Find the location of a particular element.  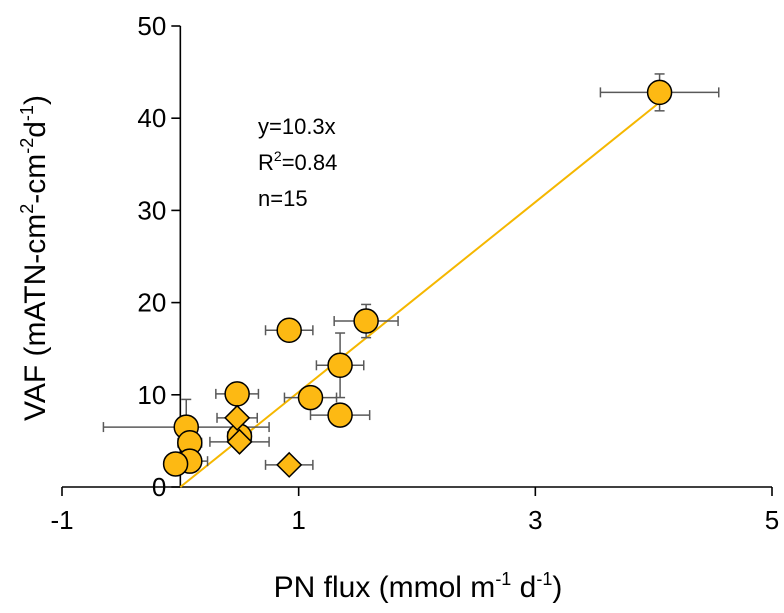

y-title-s2: -2 is located at coordinates (27, 146).